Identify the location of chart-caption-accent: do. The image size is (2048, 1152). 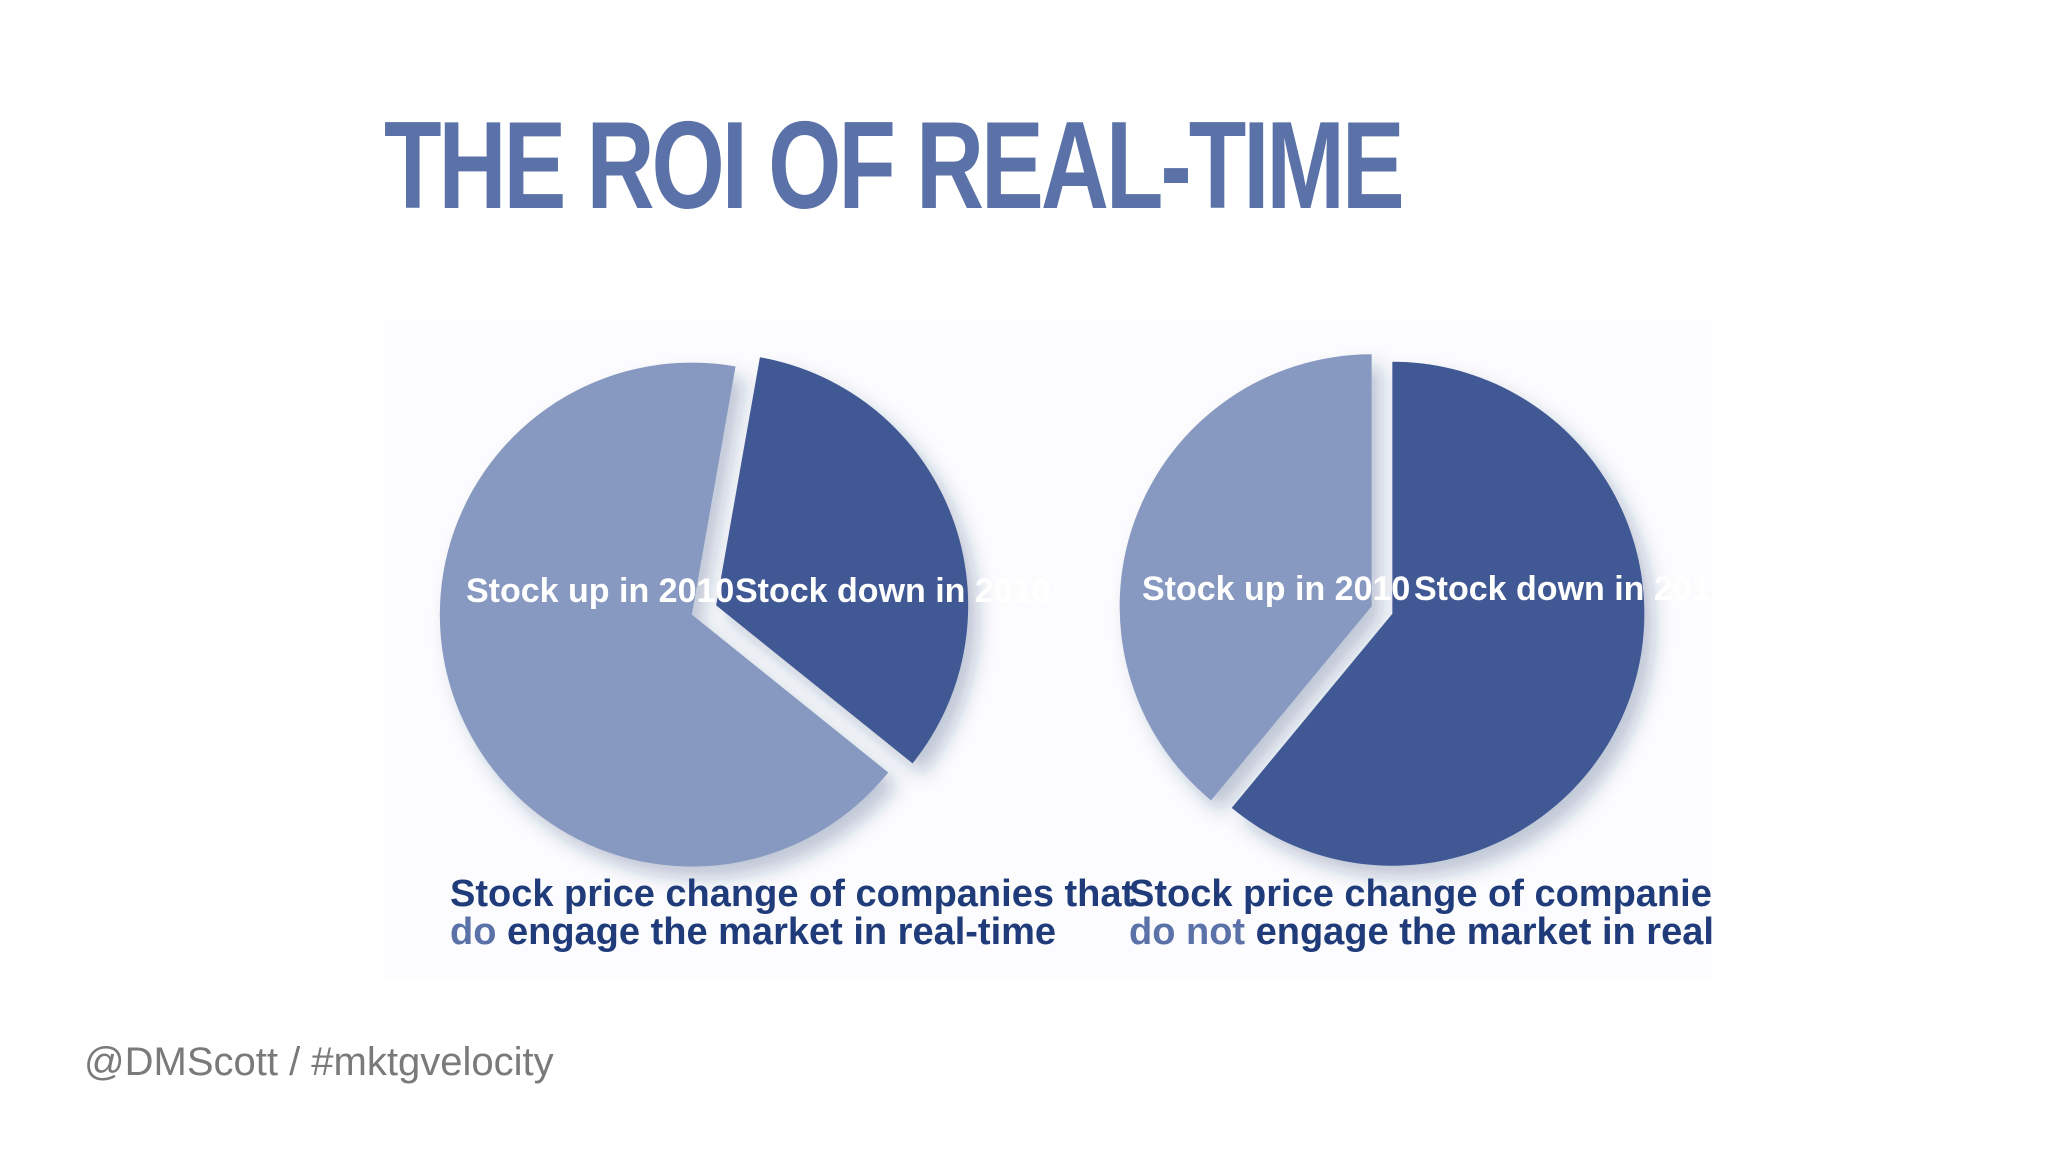
(473, 932).